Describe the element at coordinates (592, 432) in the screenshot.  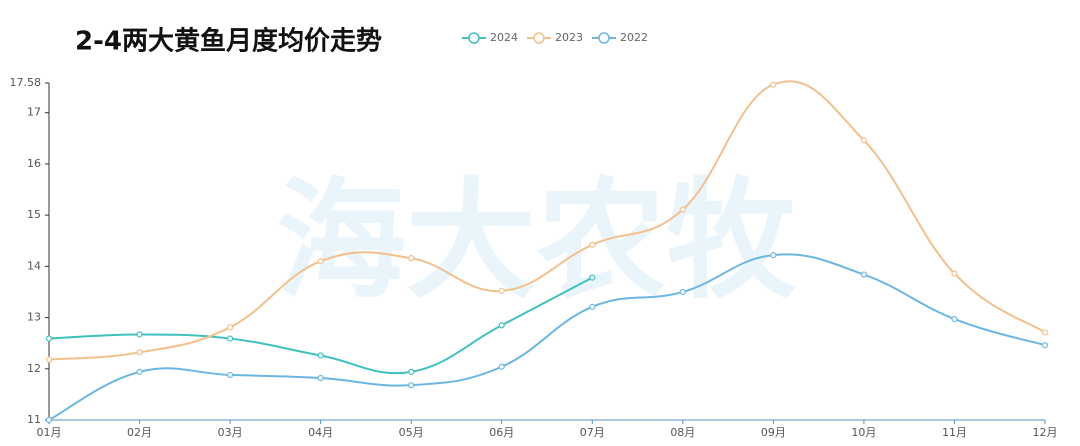
I see `x-tick-label: 07月` at that location.